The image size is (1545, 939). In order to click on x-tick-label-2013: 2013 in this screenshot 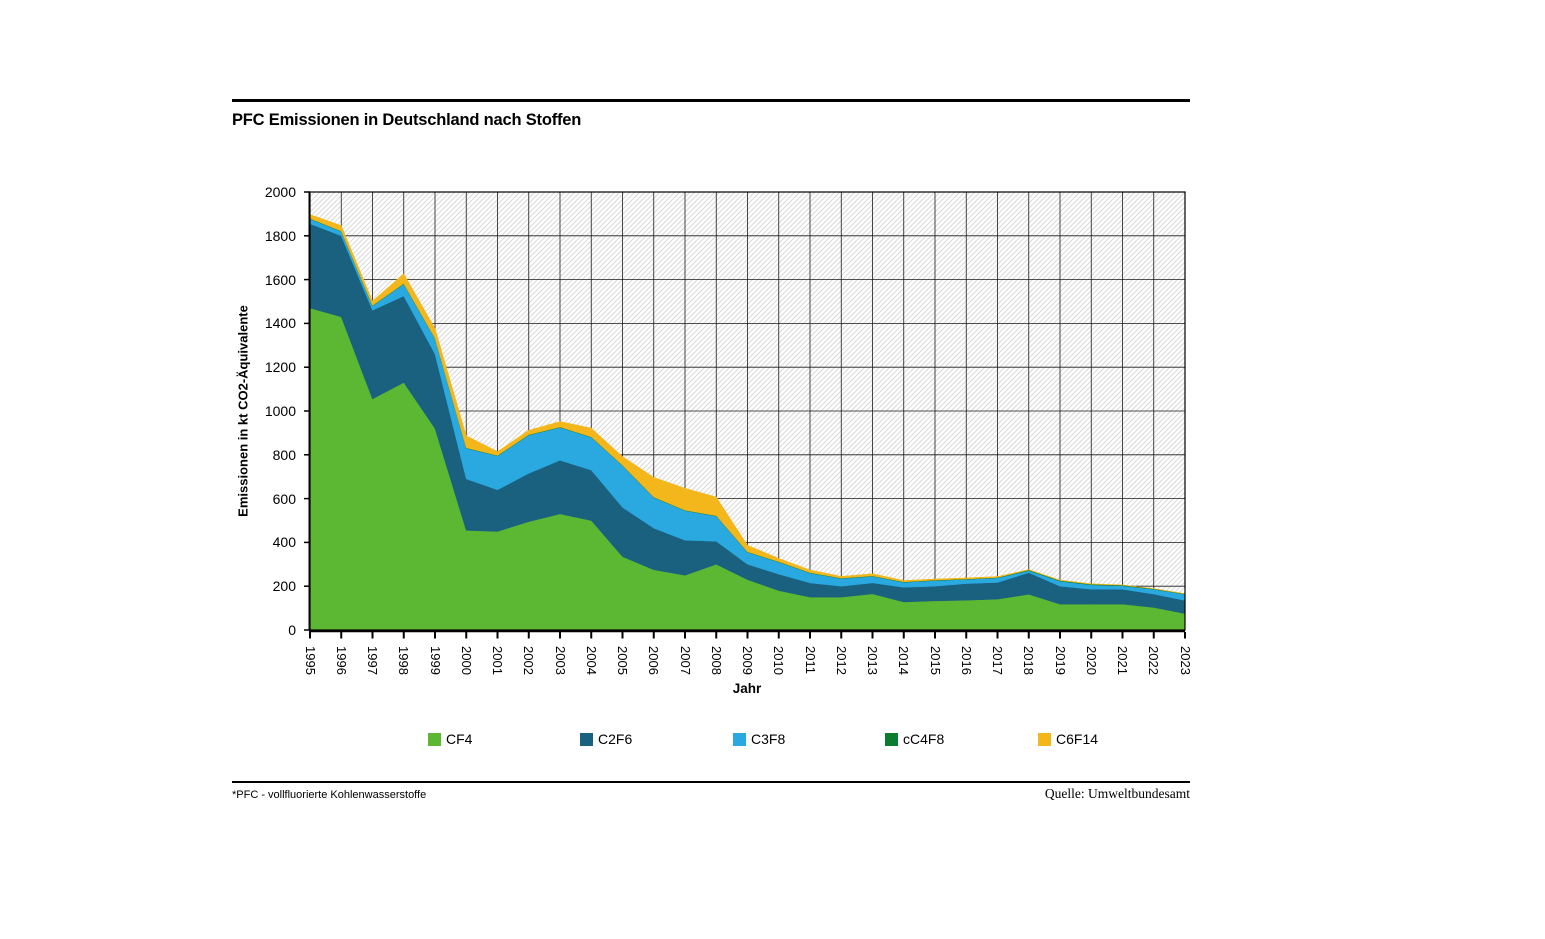, I will do `click(872, 660)`.